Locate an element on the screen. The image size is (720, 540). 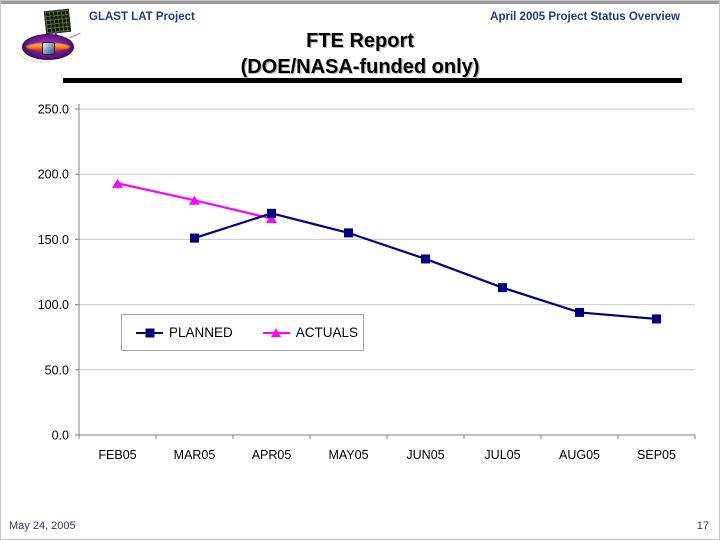
svg-text: 200.0 is located at coordinates (53, 175).